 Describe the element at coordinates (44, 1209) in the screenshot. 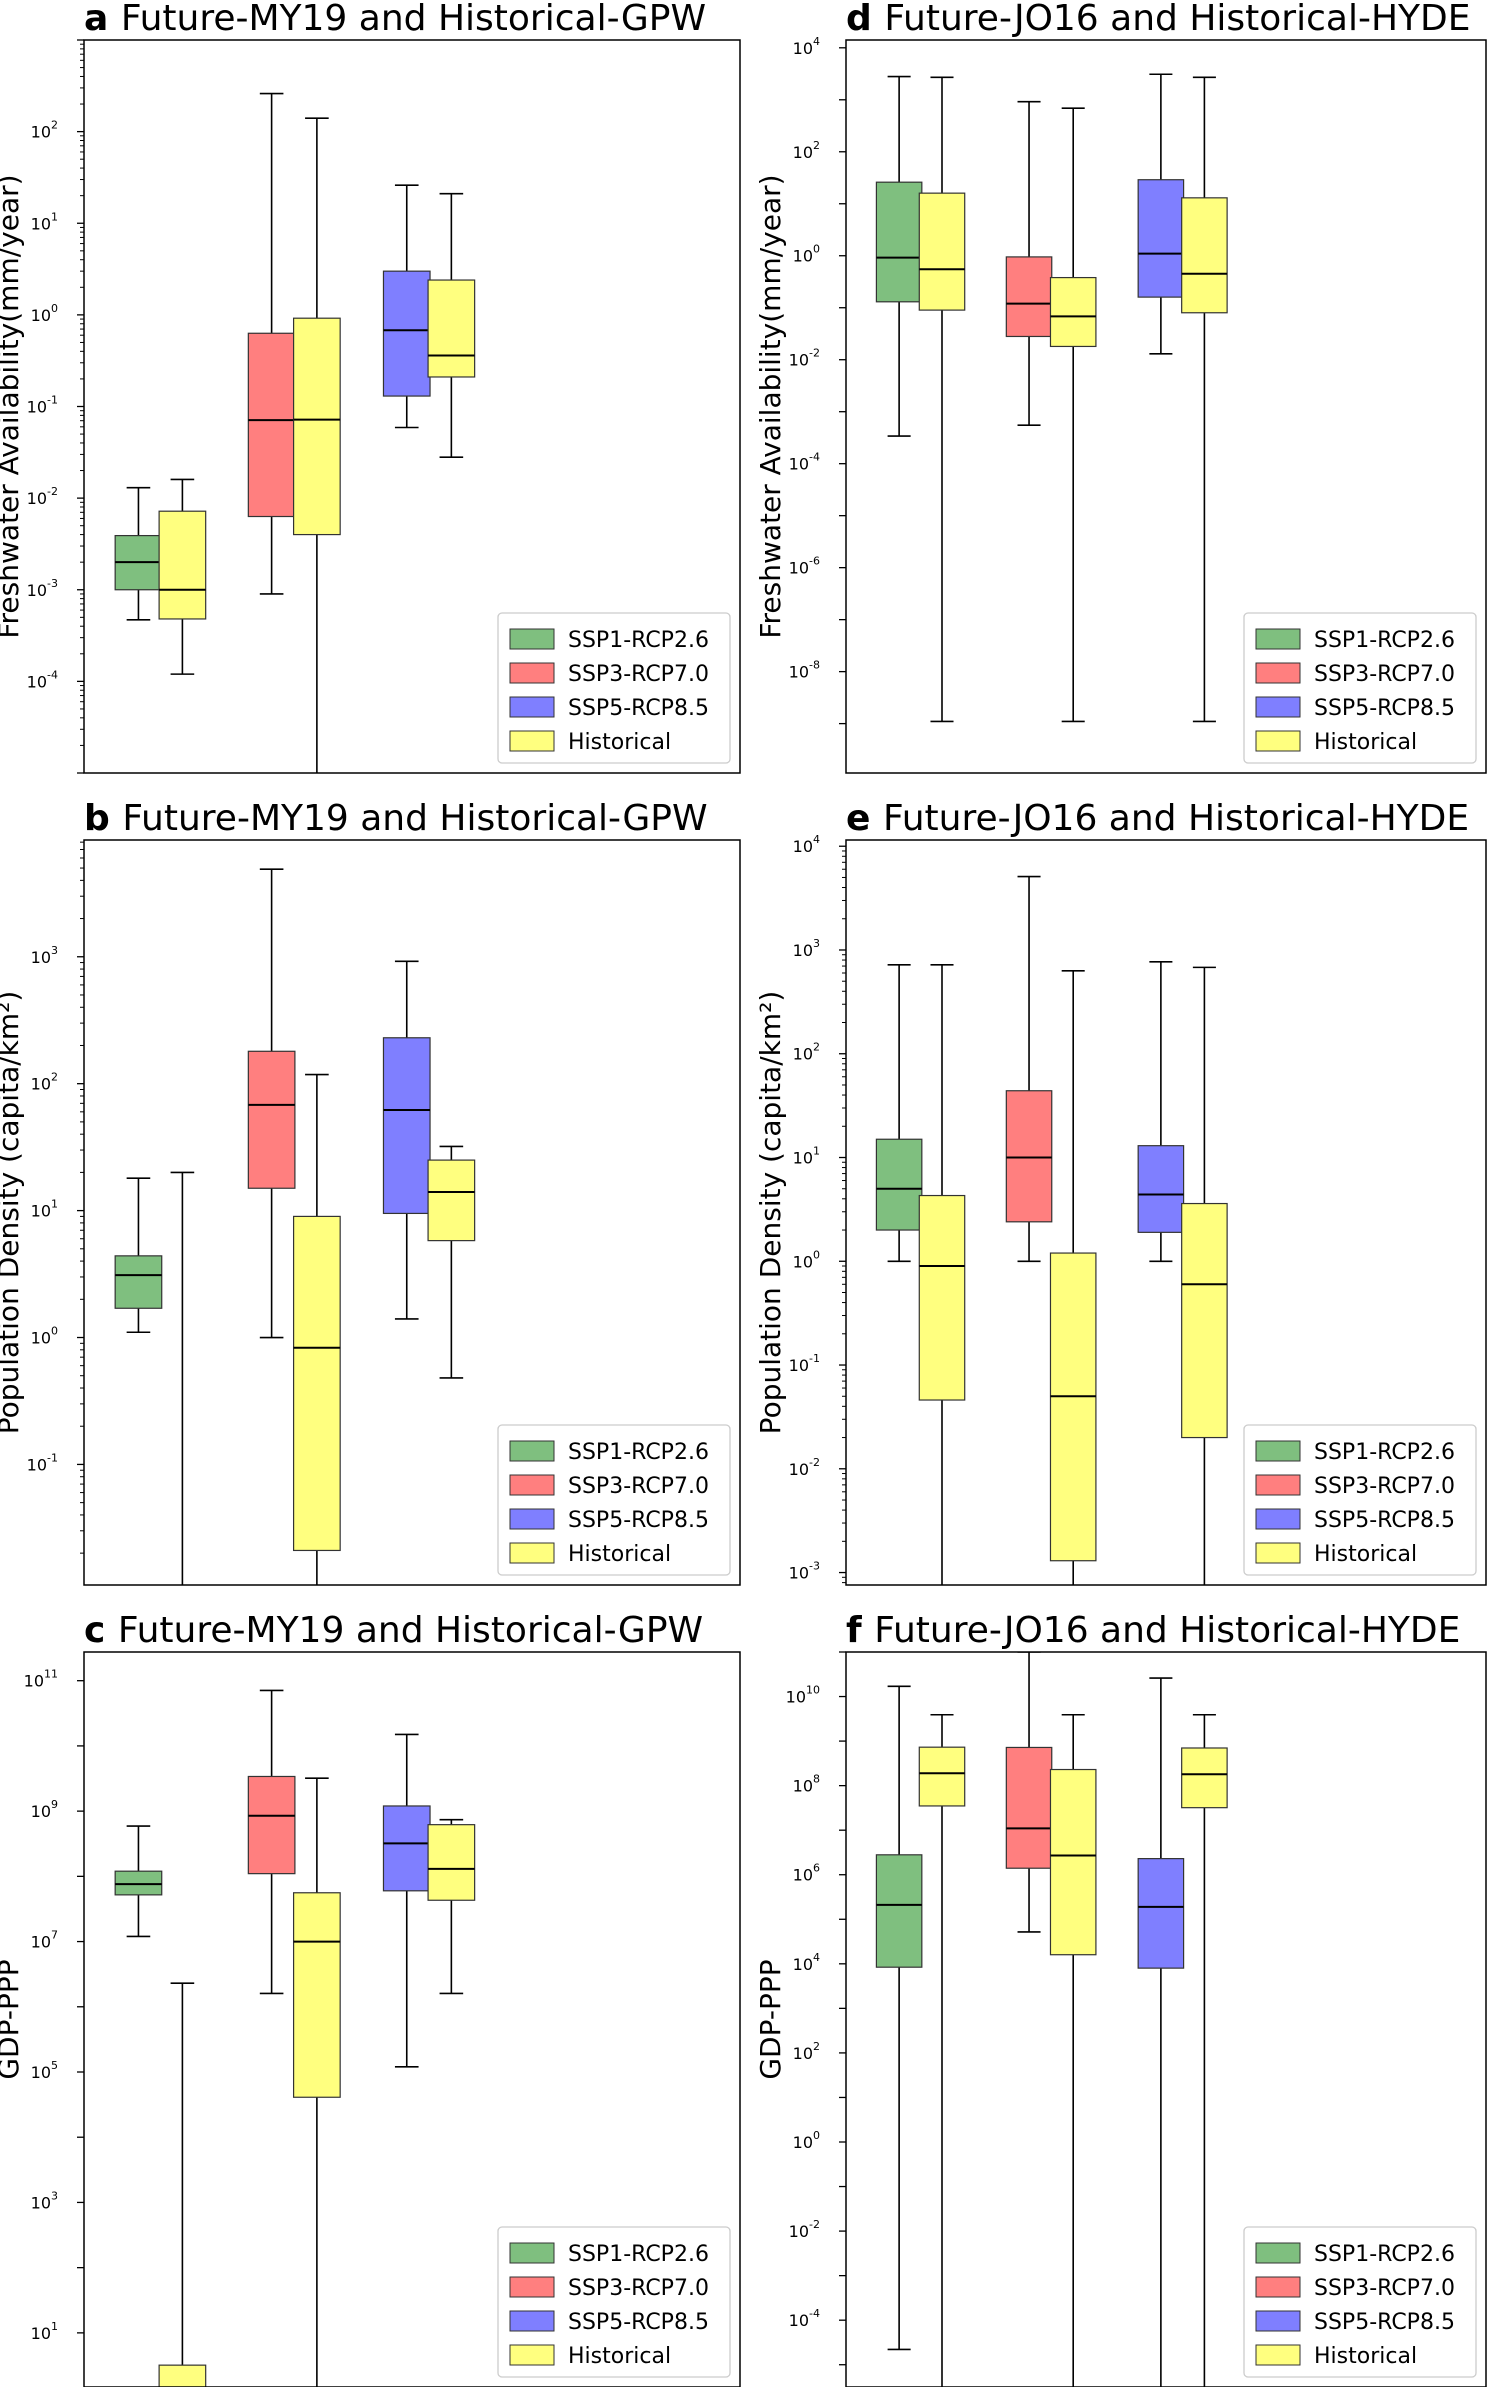

I see `y-tick-label: 10¹` at that location.